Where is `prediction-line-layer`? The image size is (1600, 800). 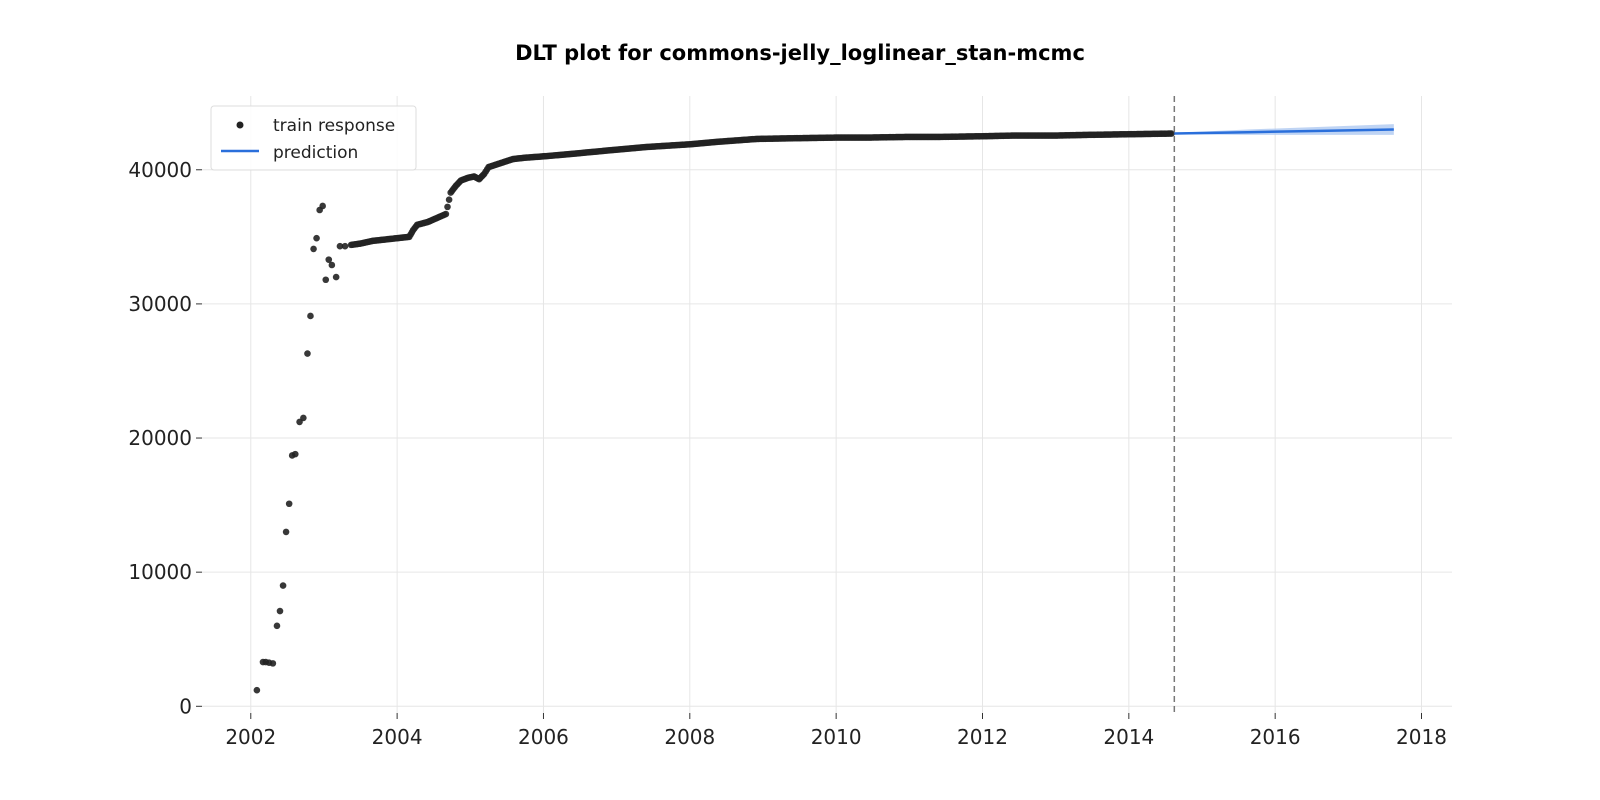 prediction-line-layer is located at coordinates (1284, 131).